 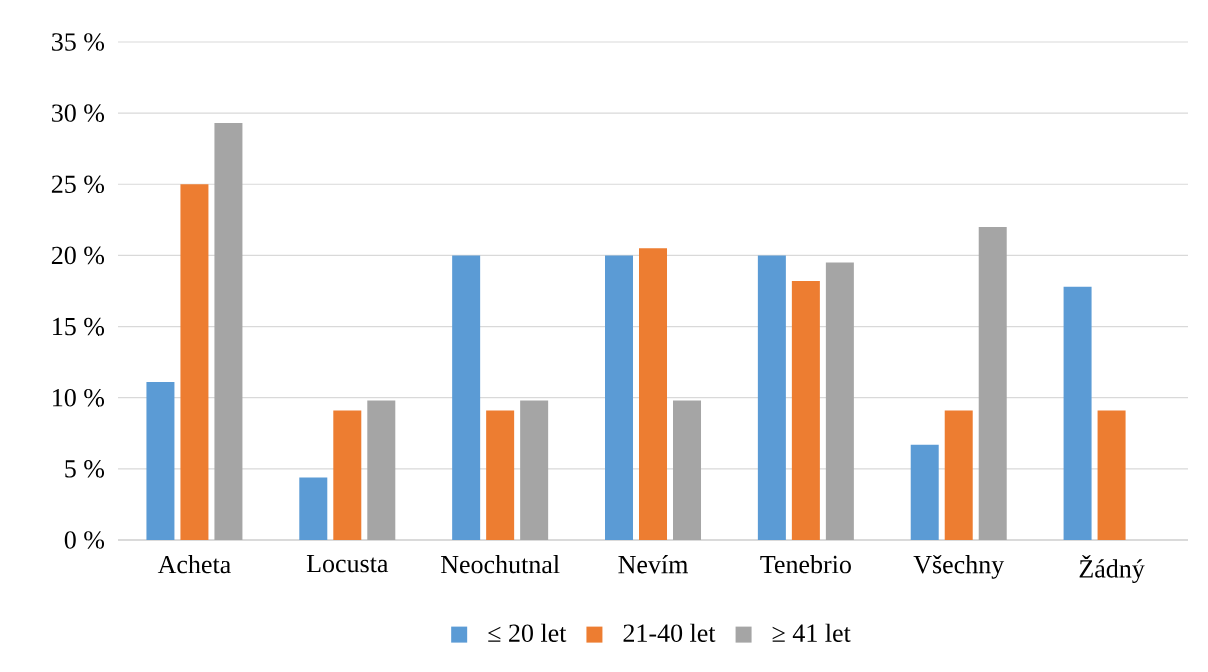 I want to click on x-tick-label: Žádný, so click(x=1112, y=569).